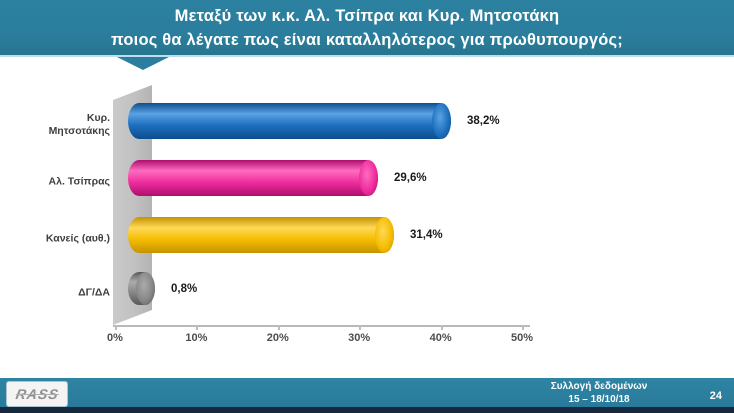  What do you see at coordinates (77, 238) in the screenshot?
I see `category-label-line: Κανείς (αυθ.)` at bounding box center [77, 238].